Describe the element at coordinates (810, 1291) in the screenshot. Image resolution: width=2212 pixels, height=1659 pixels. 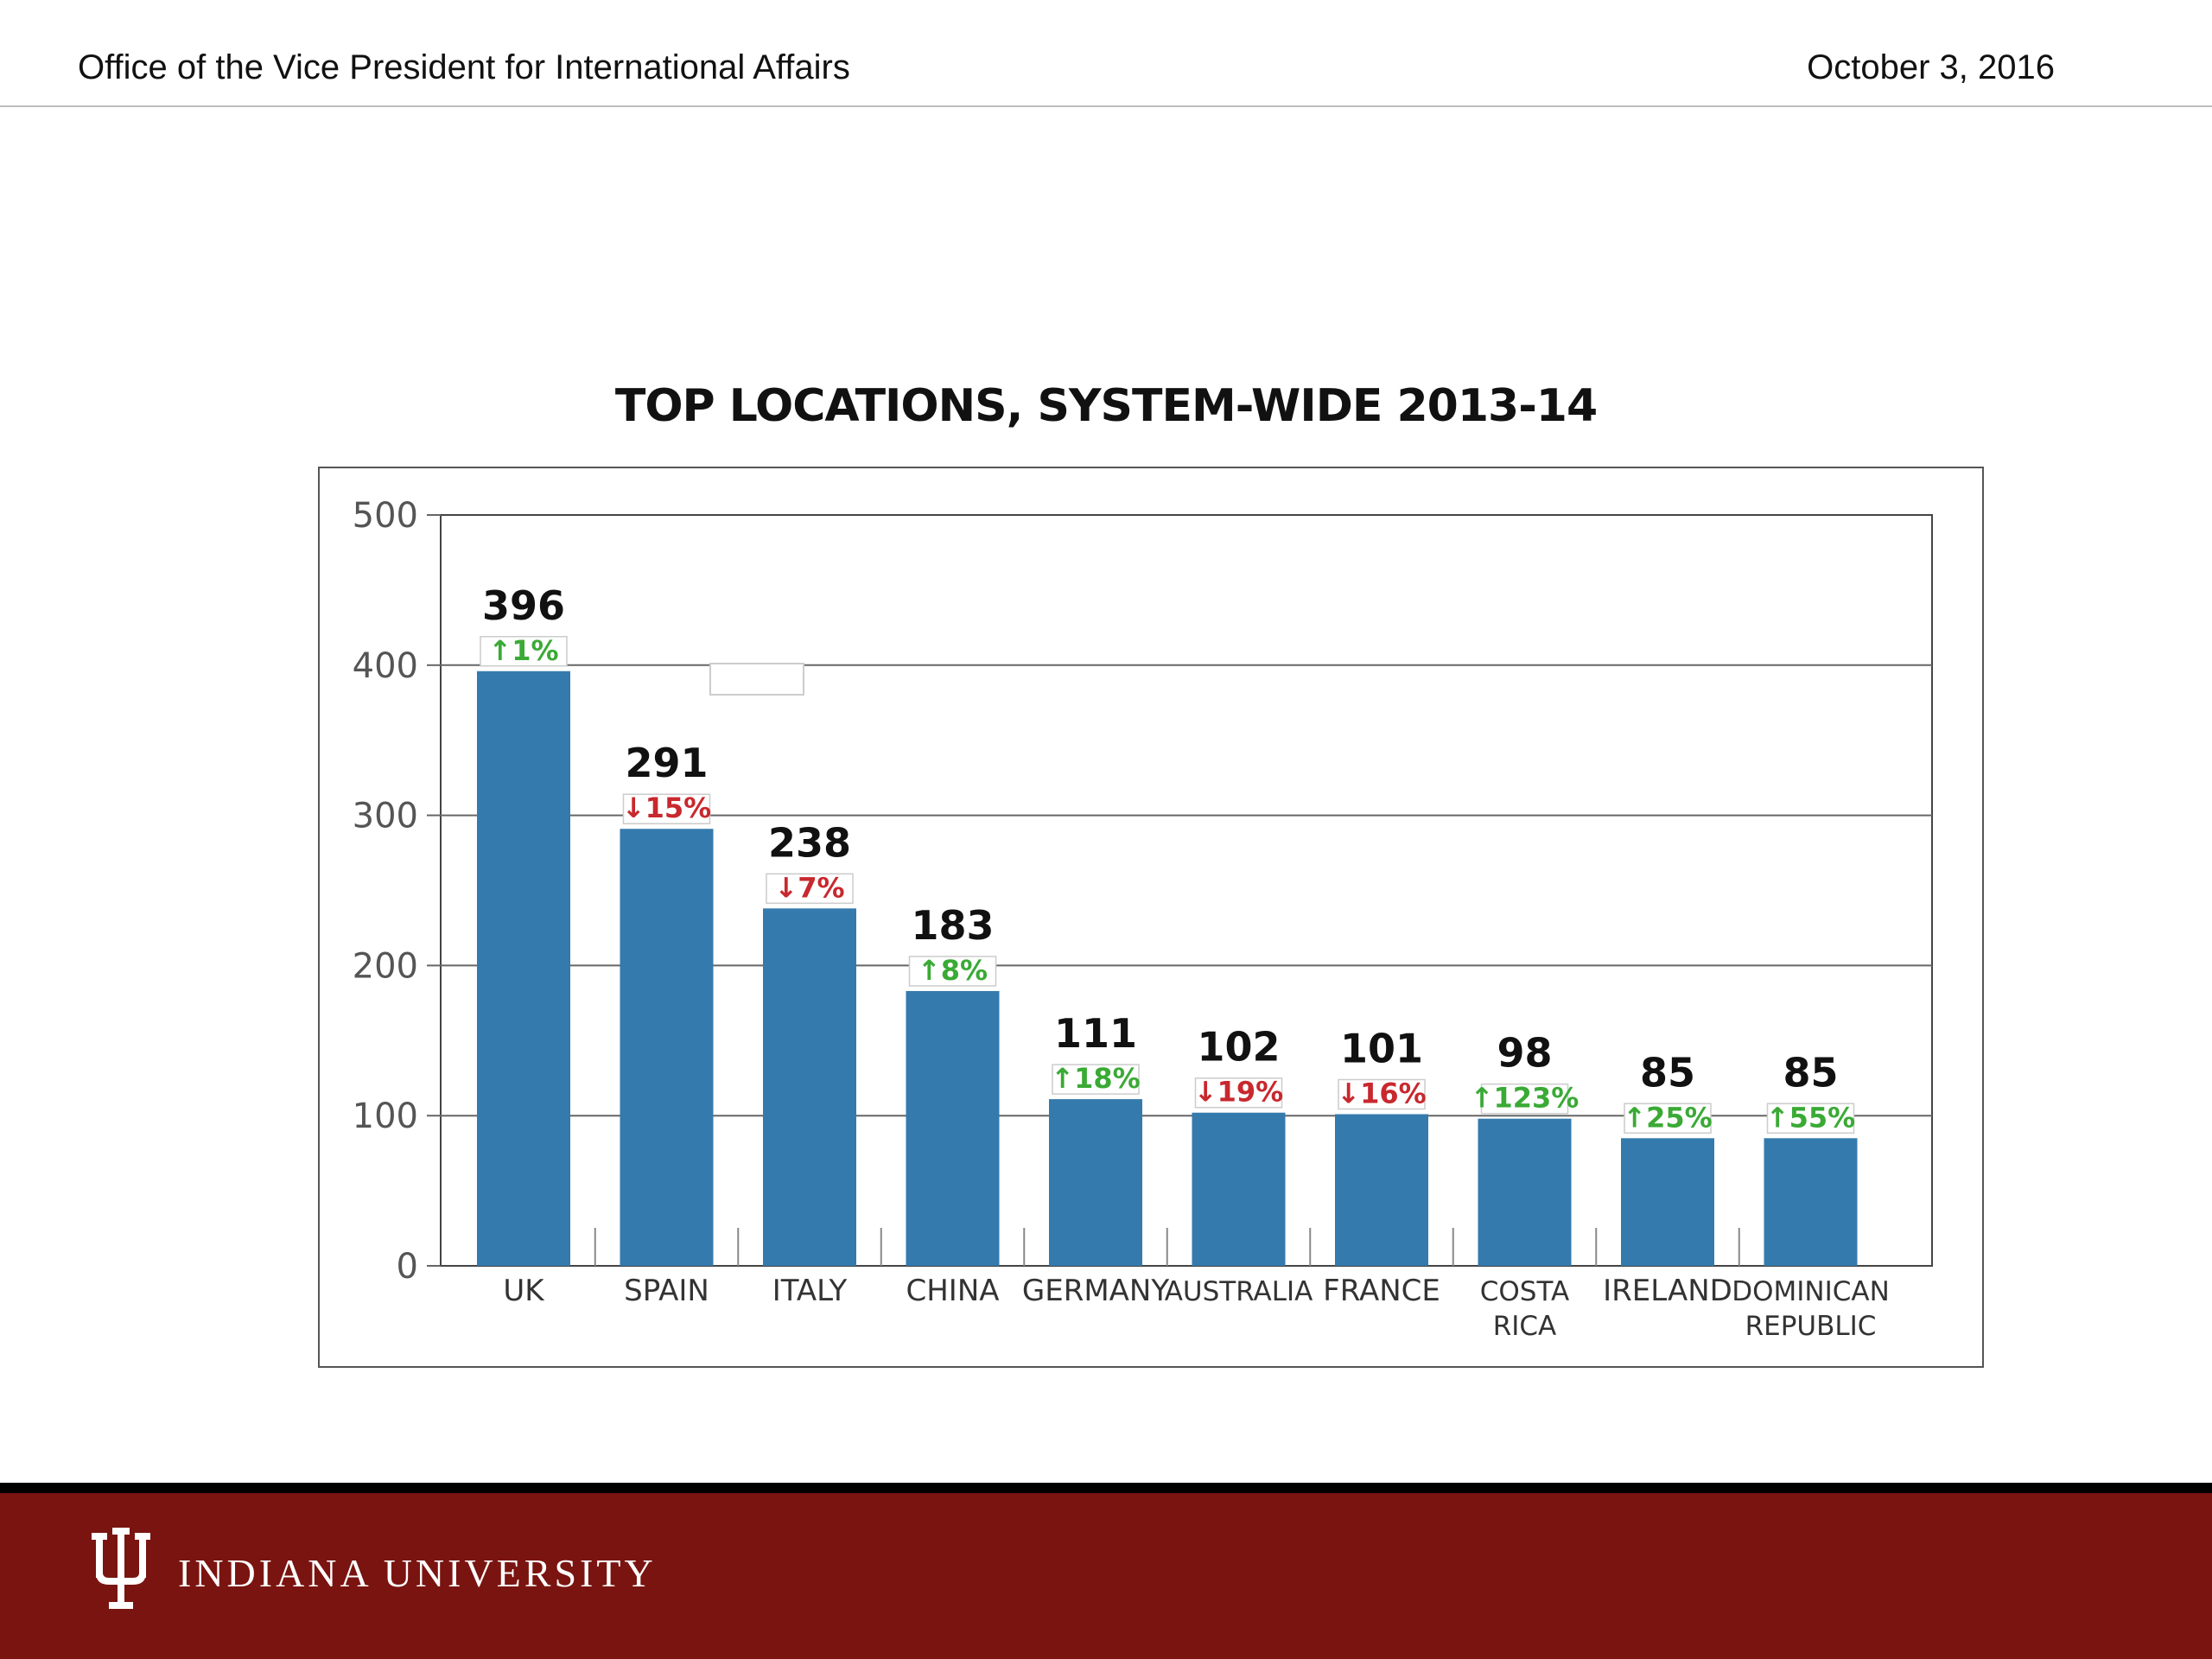
I see `x-tick-label: ITALY` at that location.